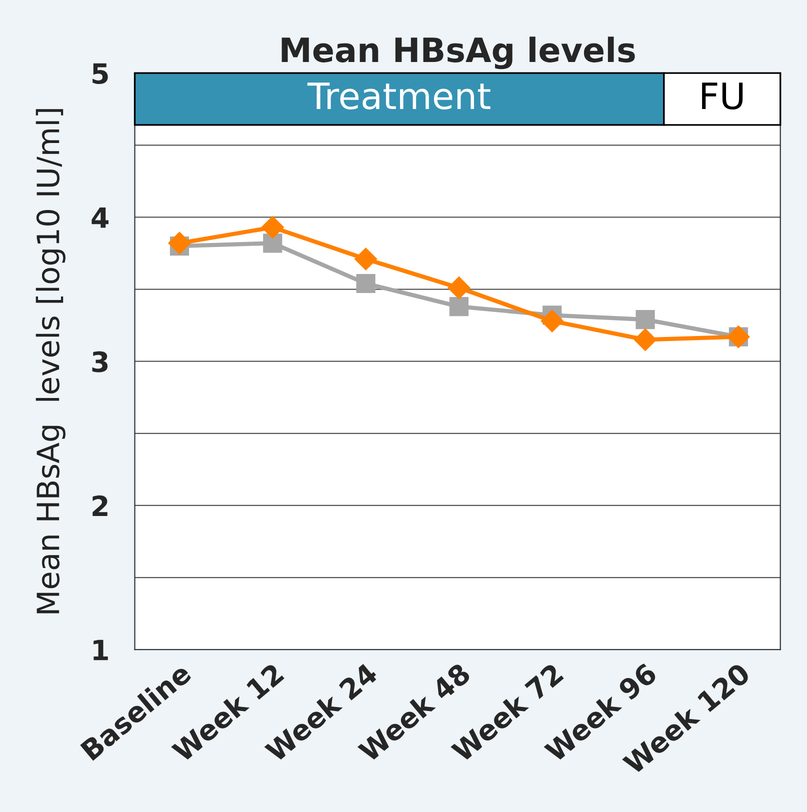 The height and width of the screenshot is (812, 807). I want to click on y-tick-label: 1, so click(101, 650).